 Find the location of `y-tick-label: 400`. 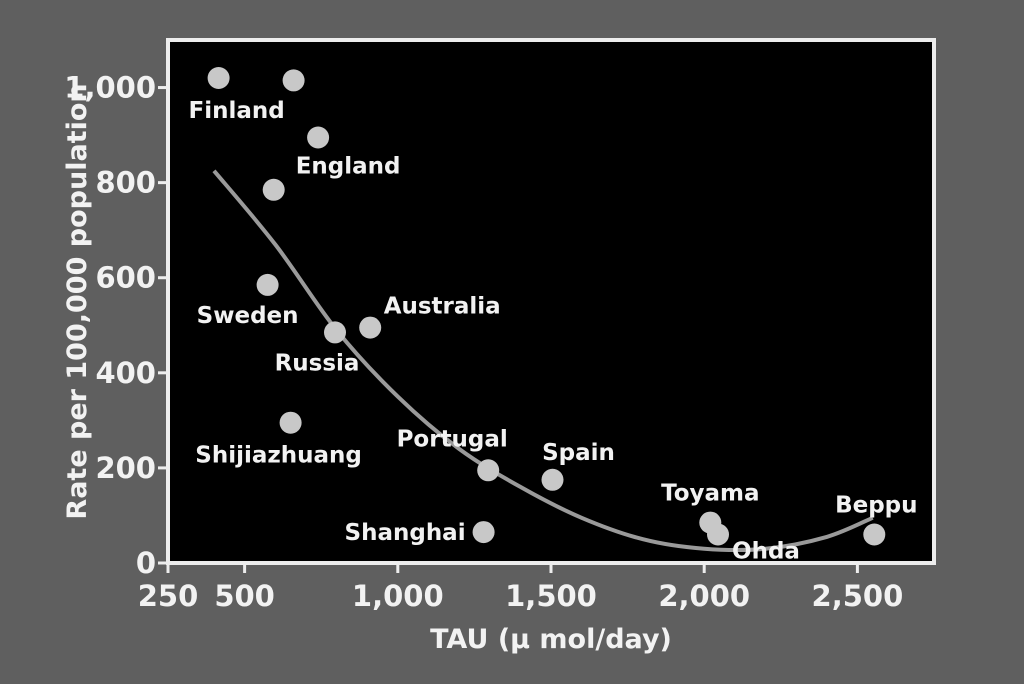

y-tick-label: 400 is located at coordinates (125, 373).